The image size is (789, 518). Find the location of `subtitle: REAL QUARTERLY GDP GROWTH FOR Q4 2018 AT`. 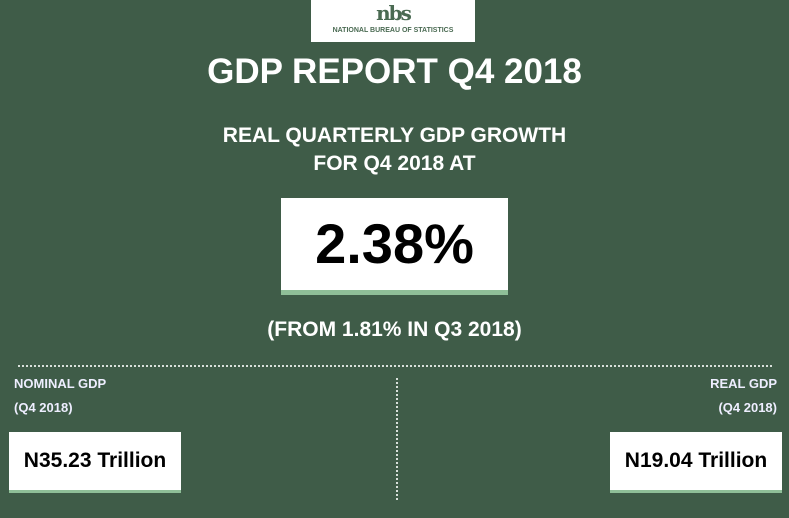

subtitle: REAL QUARTERLY GDP GROWTH FOR Q4 2018 AT is located at coordinates (394, 150).